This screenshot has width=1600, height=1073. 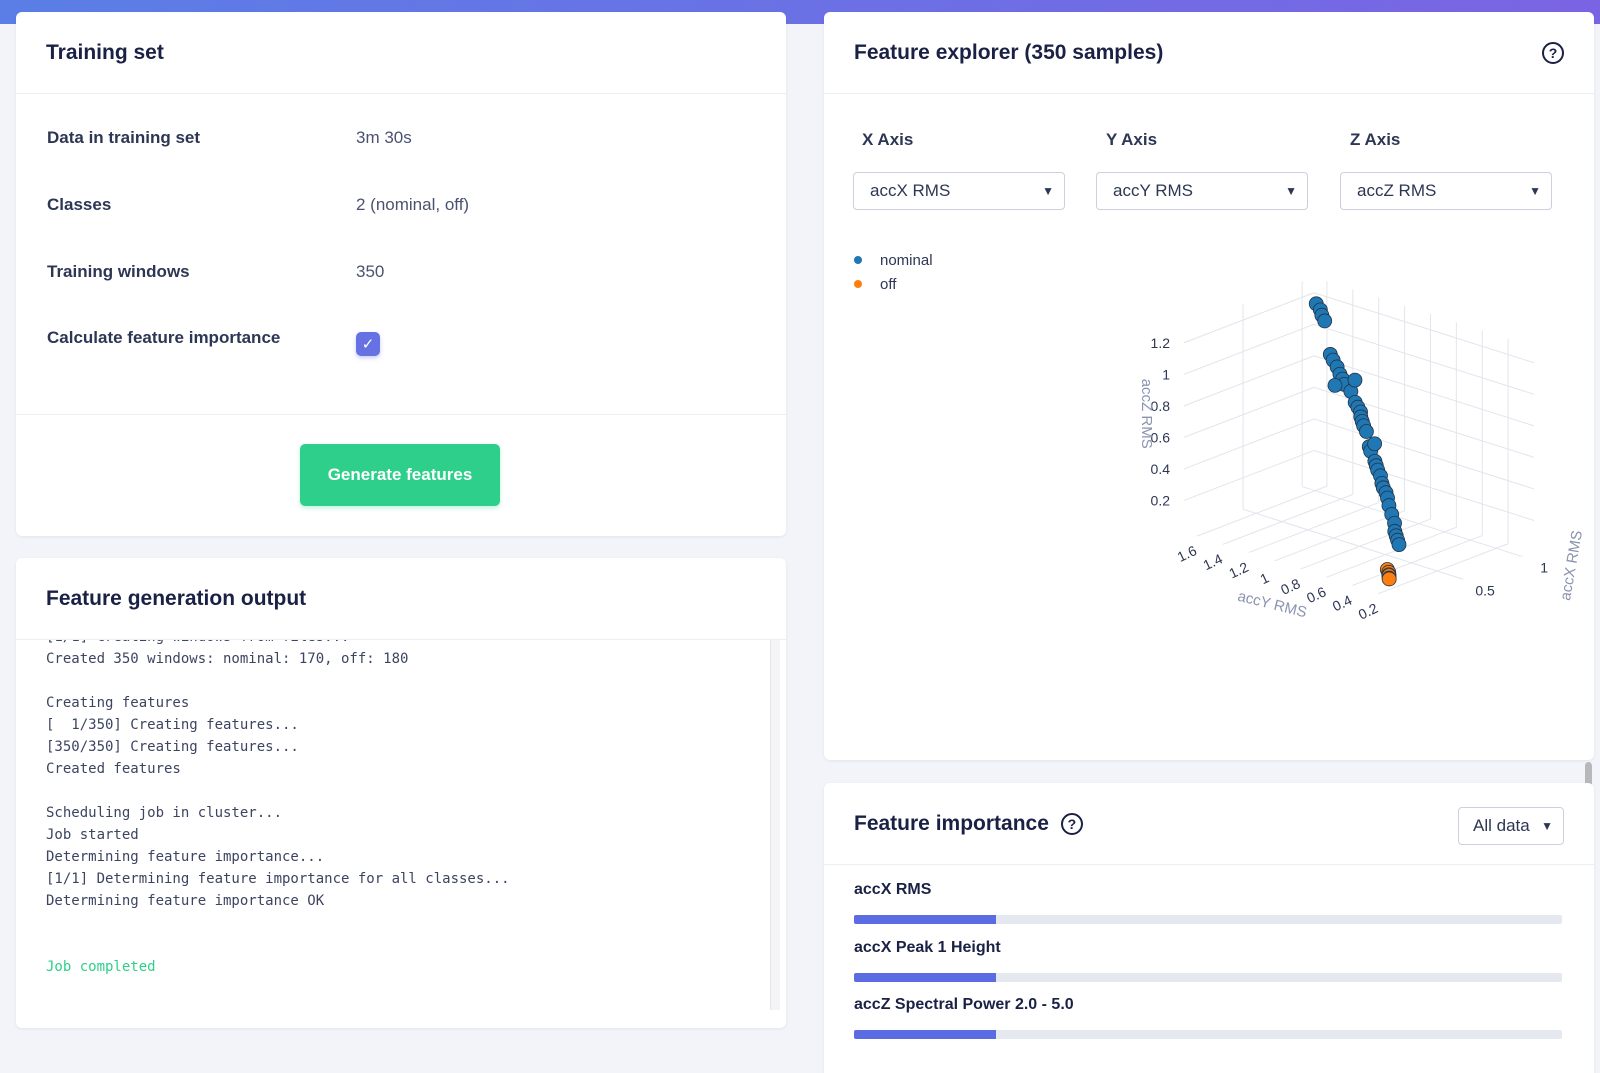 What do you see at coordinates (858, 260) in the screenshot?
I see `legend-dot-nominal` at bounding box center [858, 260].